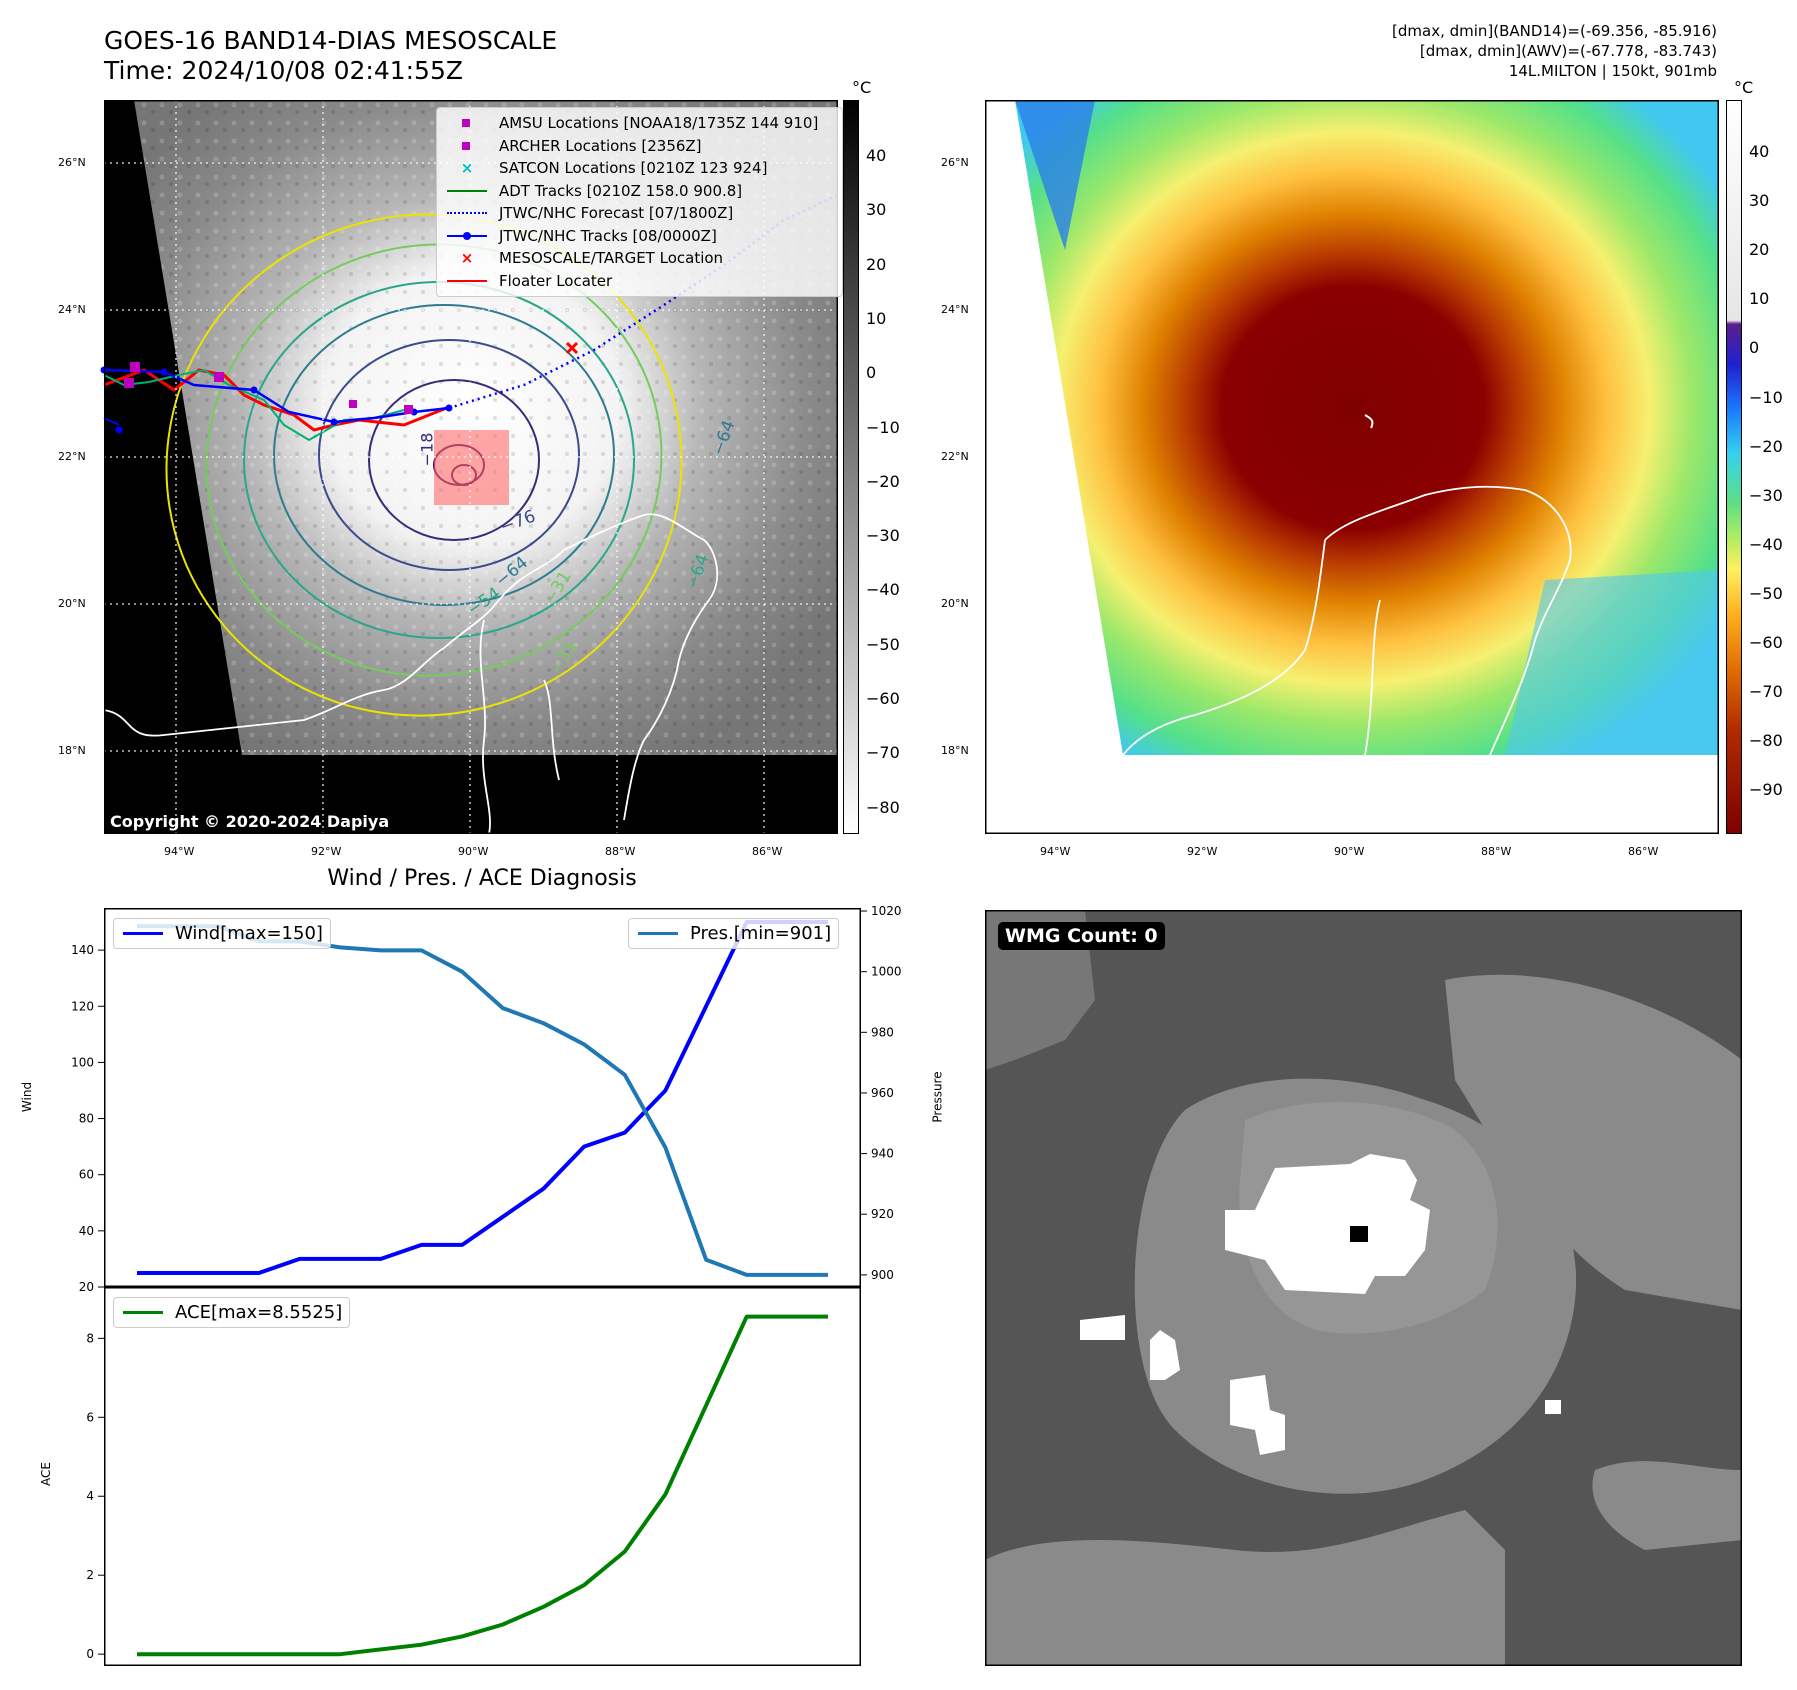 The image size is (1797, 1690). I want to click on map-title-line1: GOES-16 BAND14-DIAS MESOSCALE, so click(331, 40).